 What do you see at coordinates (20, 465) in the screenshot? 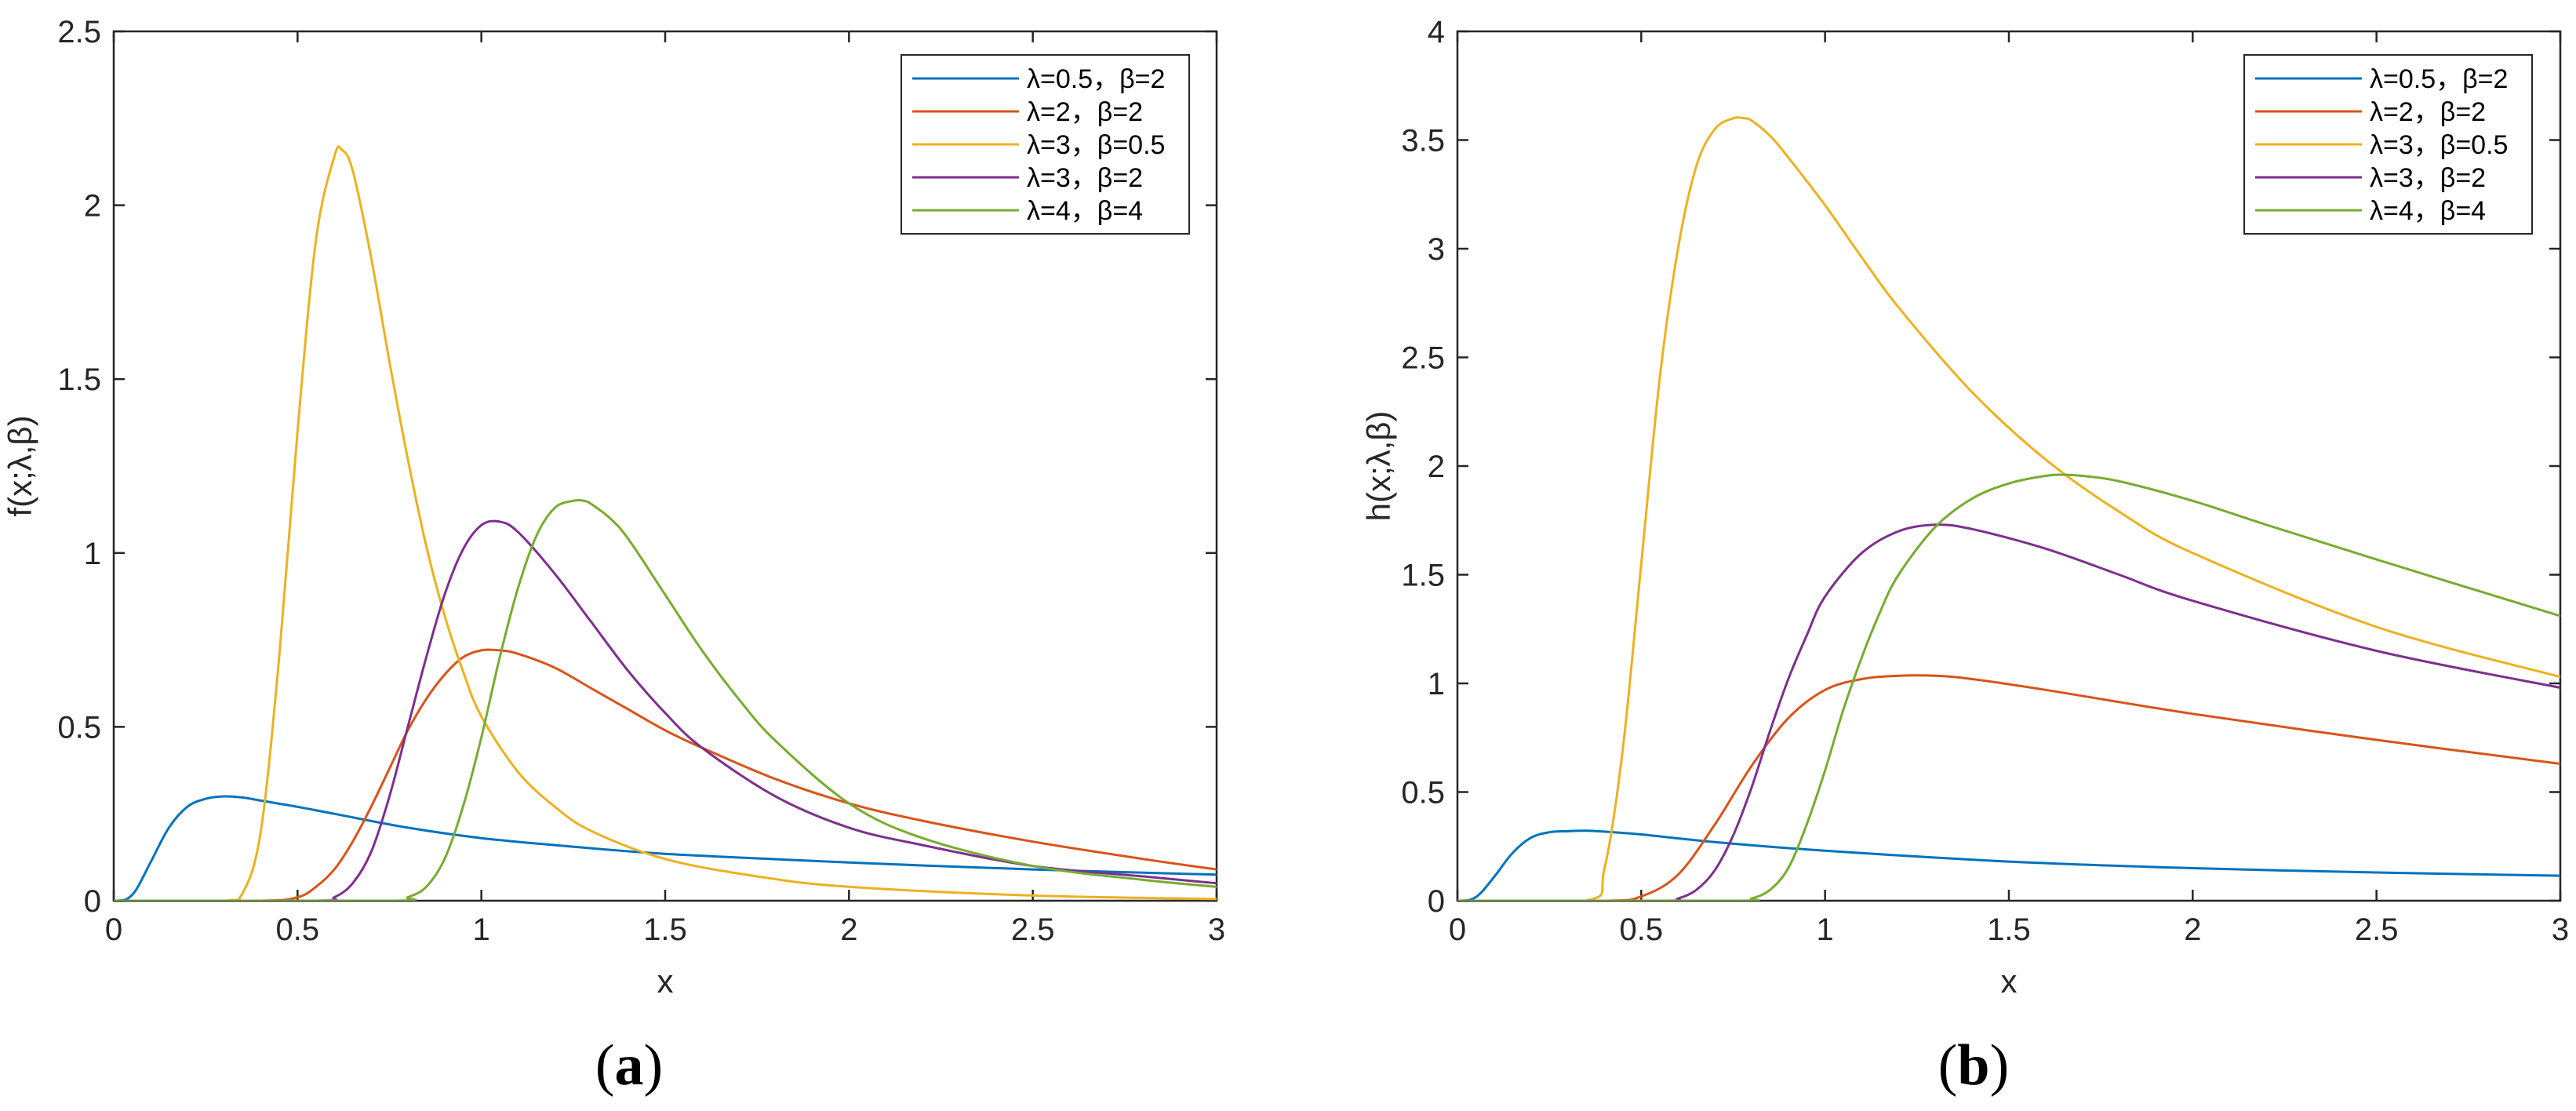
I see `y-axis-label: f(x;λ,β)` at bounding box center [20, 465].